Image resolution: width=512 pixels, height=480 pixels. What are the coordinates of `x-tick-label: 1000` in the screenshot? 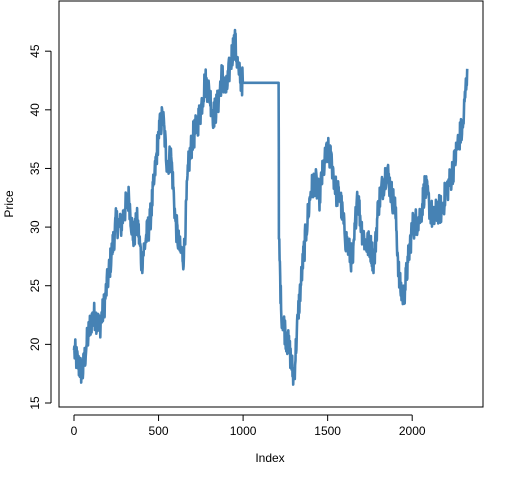 It's located at (243, 431).